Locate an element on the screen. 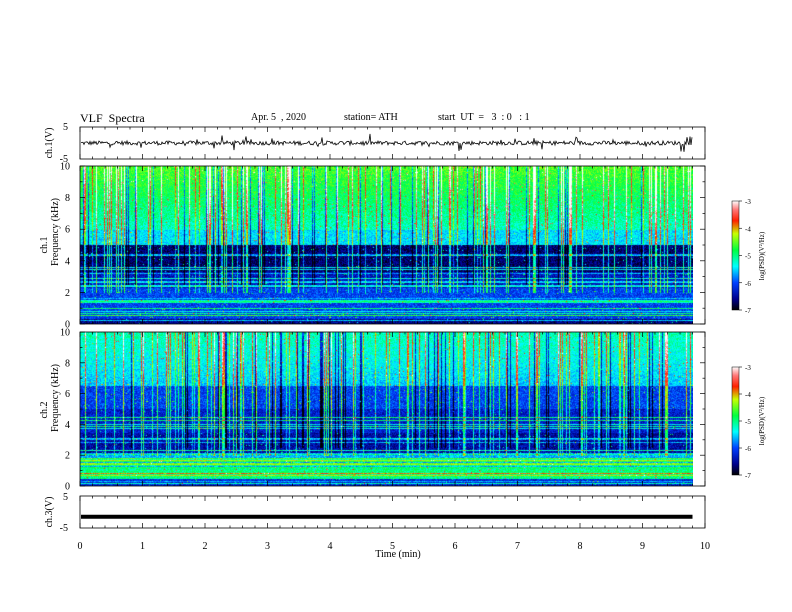 Image resolution: width=792 pixels, height=612 pixels. spectrogram-ch1-ytick-label: 6 is located at coordinates (67, 230).